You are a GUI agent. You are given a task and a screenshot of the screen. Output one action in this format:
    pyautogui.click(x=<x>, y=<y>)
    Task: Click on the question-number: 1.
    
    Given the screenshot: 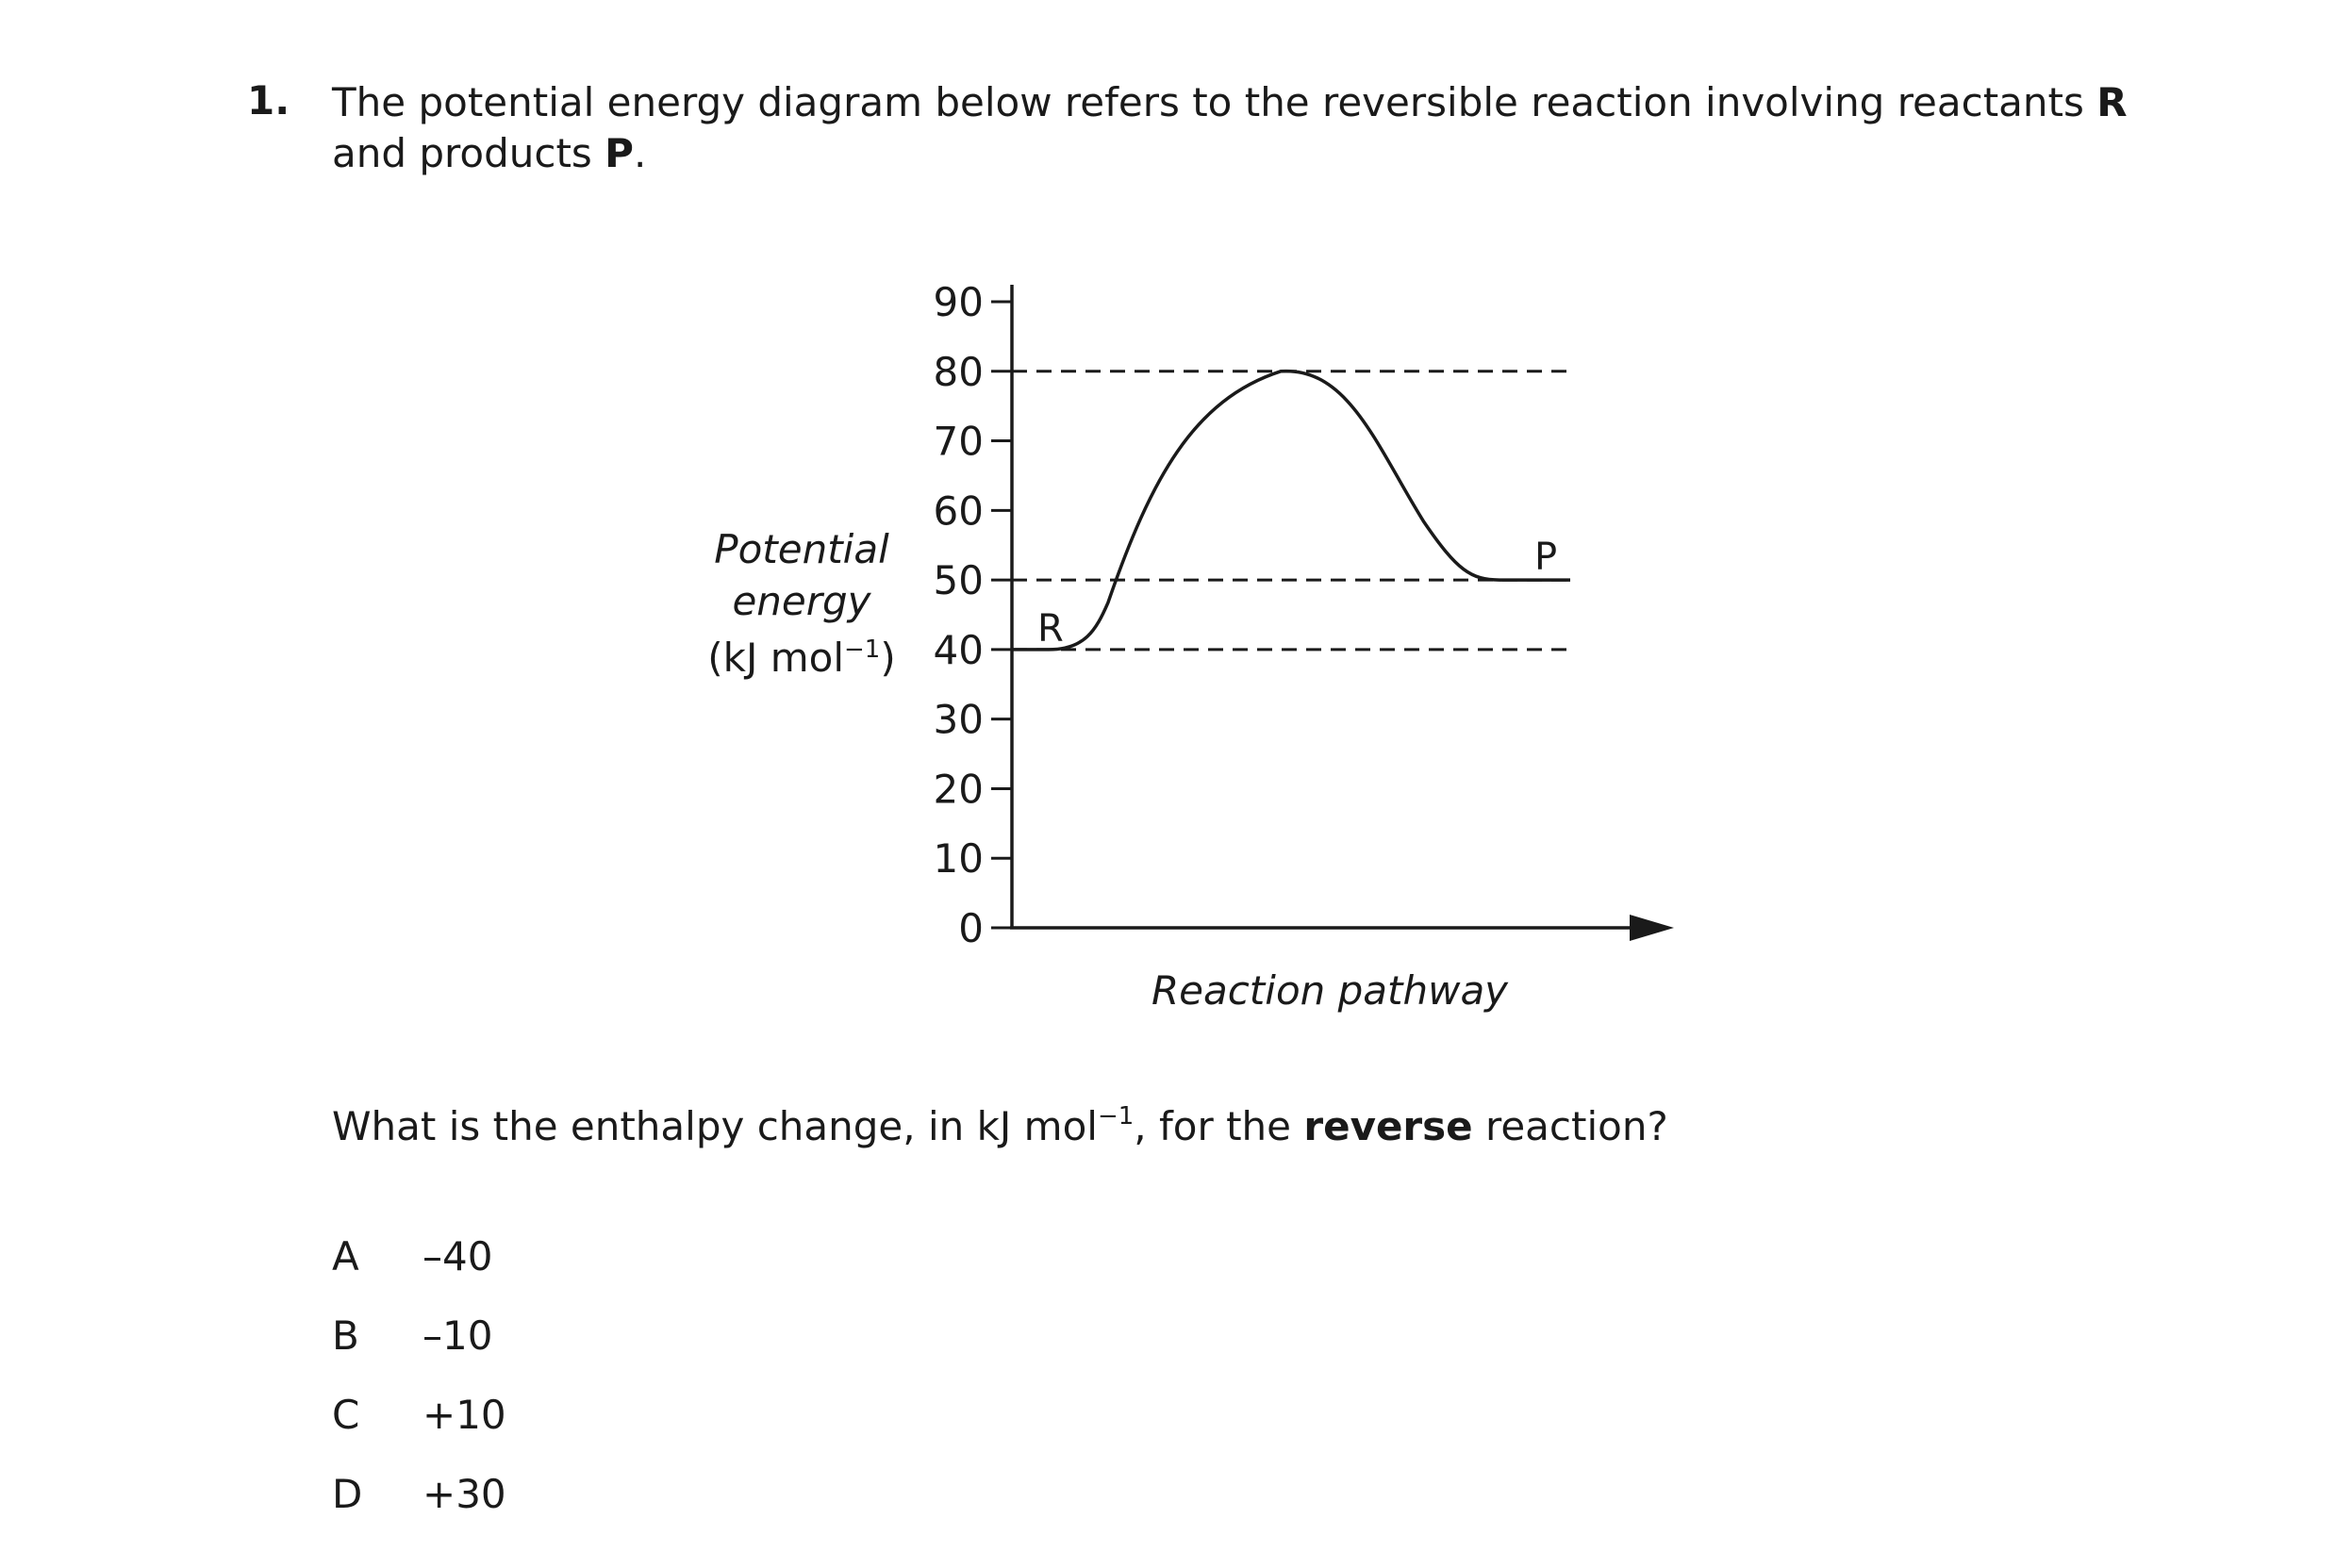 What is the action you would take?
    pyautogui.click(x=268, y=101)
    